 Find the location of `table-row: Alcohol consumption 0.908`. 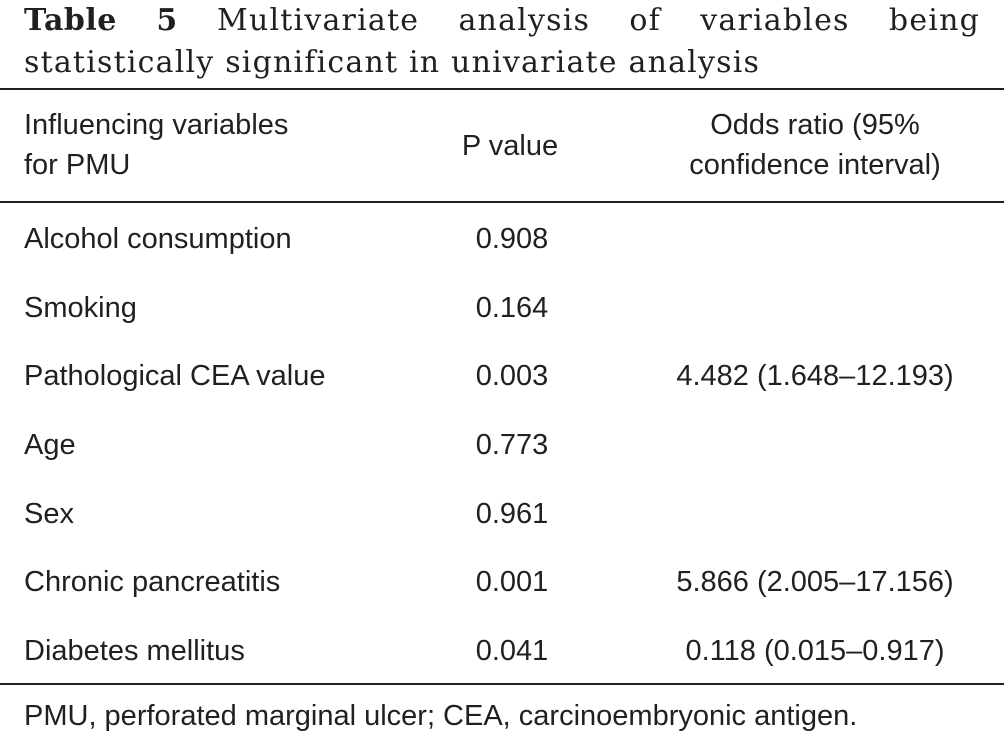

table-row: Alcohol consumption 0.908 is located at coordinates (502, 239).